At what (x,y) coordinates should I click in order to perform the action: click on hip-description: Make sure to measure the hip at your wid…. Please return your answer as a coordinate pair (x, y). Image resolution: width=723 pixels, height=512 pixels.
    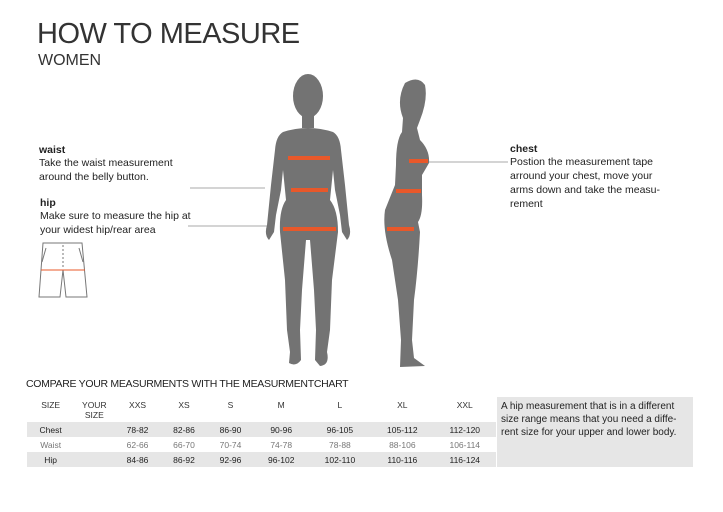
    Looking at the image, I should click on (115, 223).